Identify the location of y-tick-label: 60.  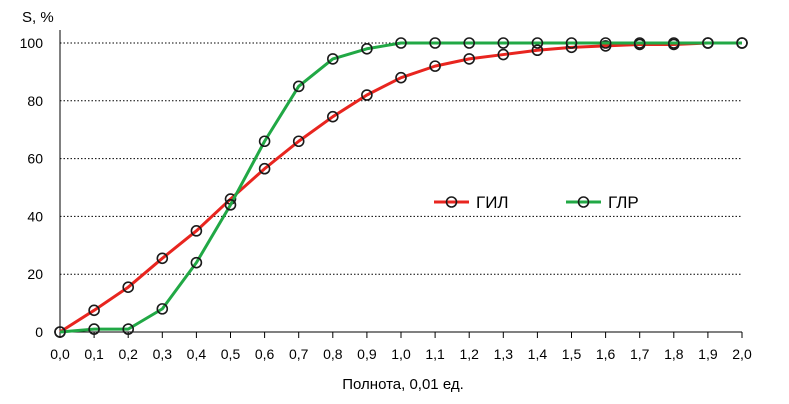
(35, 159).